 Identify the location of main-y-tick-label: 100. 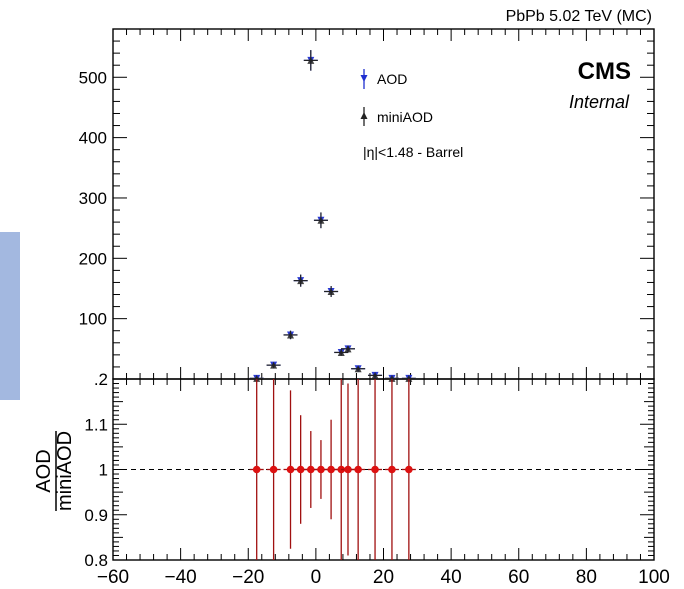
(93, 319).